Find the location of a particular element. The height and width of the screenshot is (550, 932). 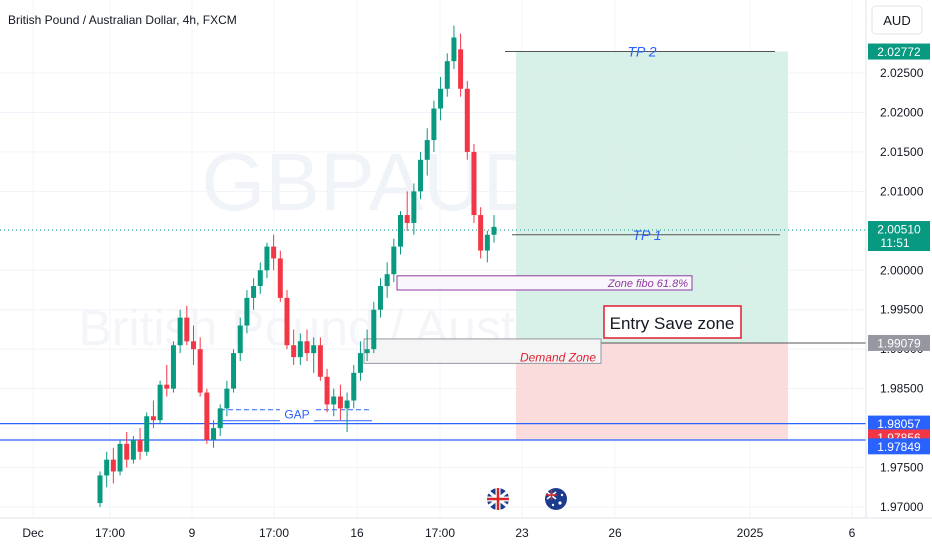

tp2-label: TP 2 is located at coordinates (641, 52).